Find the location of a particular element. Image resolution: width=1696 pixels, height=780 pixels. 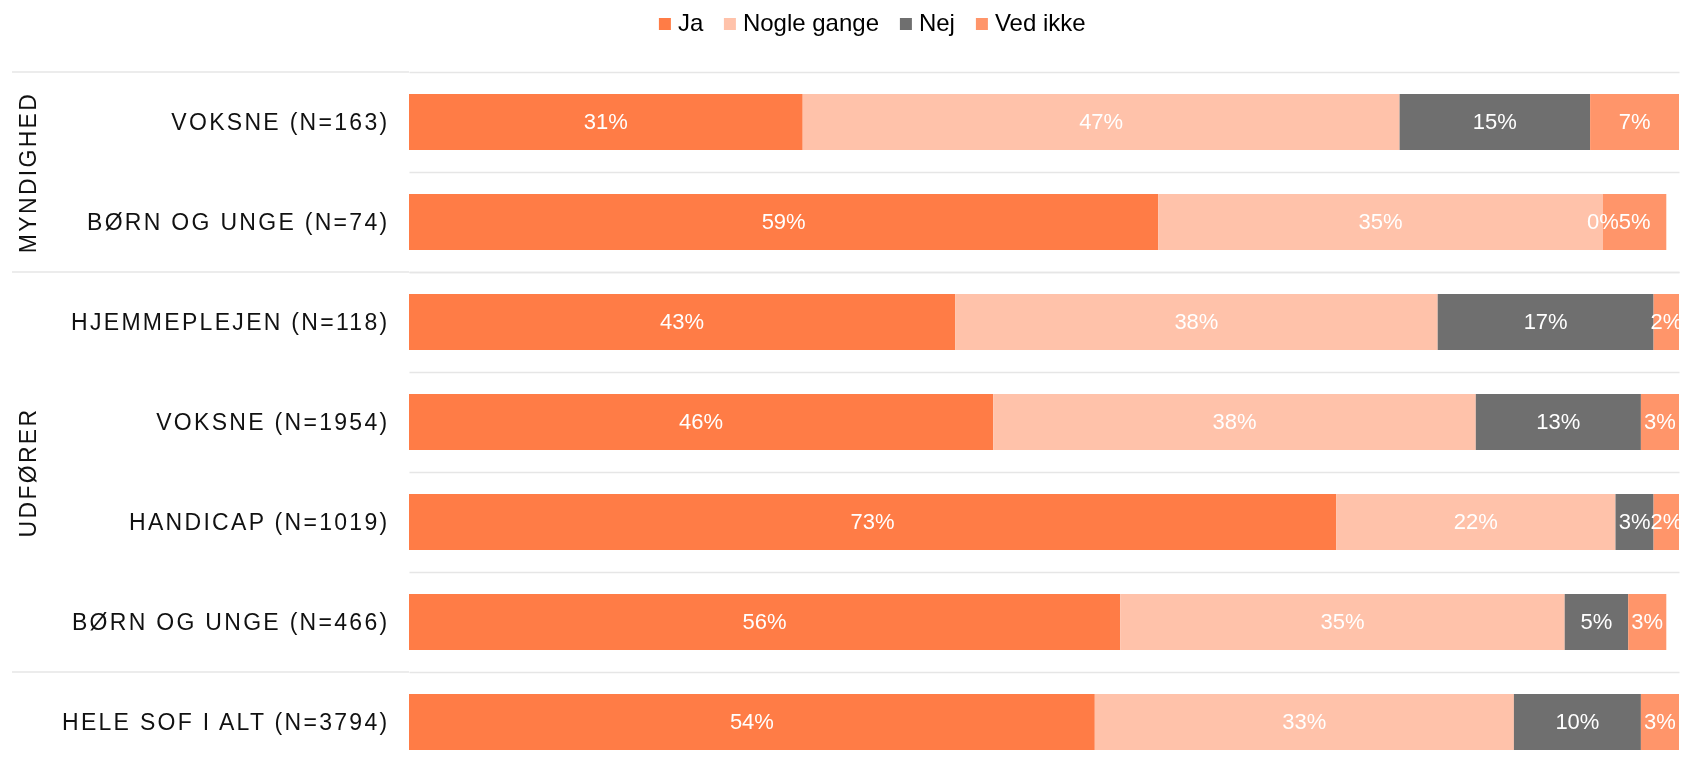

data-label: 54% is located at coordinates (751, 721).